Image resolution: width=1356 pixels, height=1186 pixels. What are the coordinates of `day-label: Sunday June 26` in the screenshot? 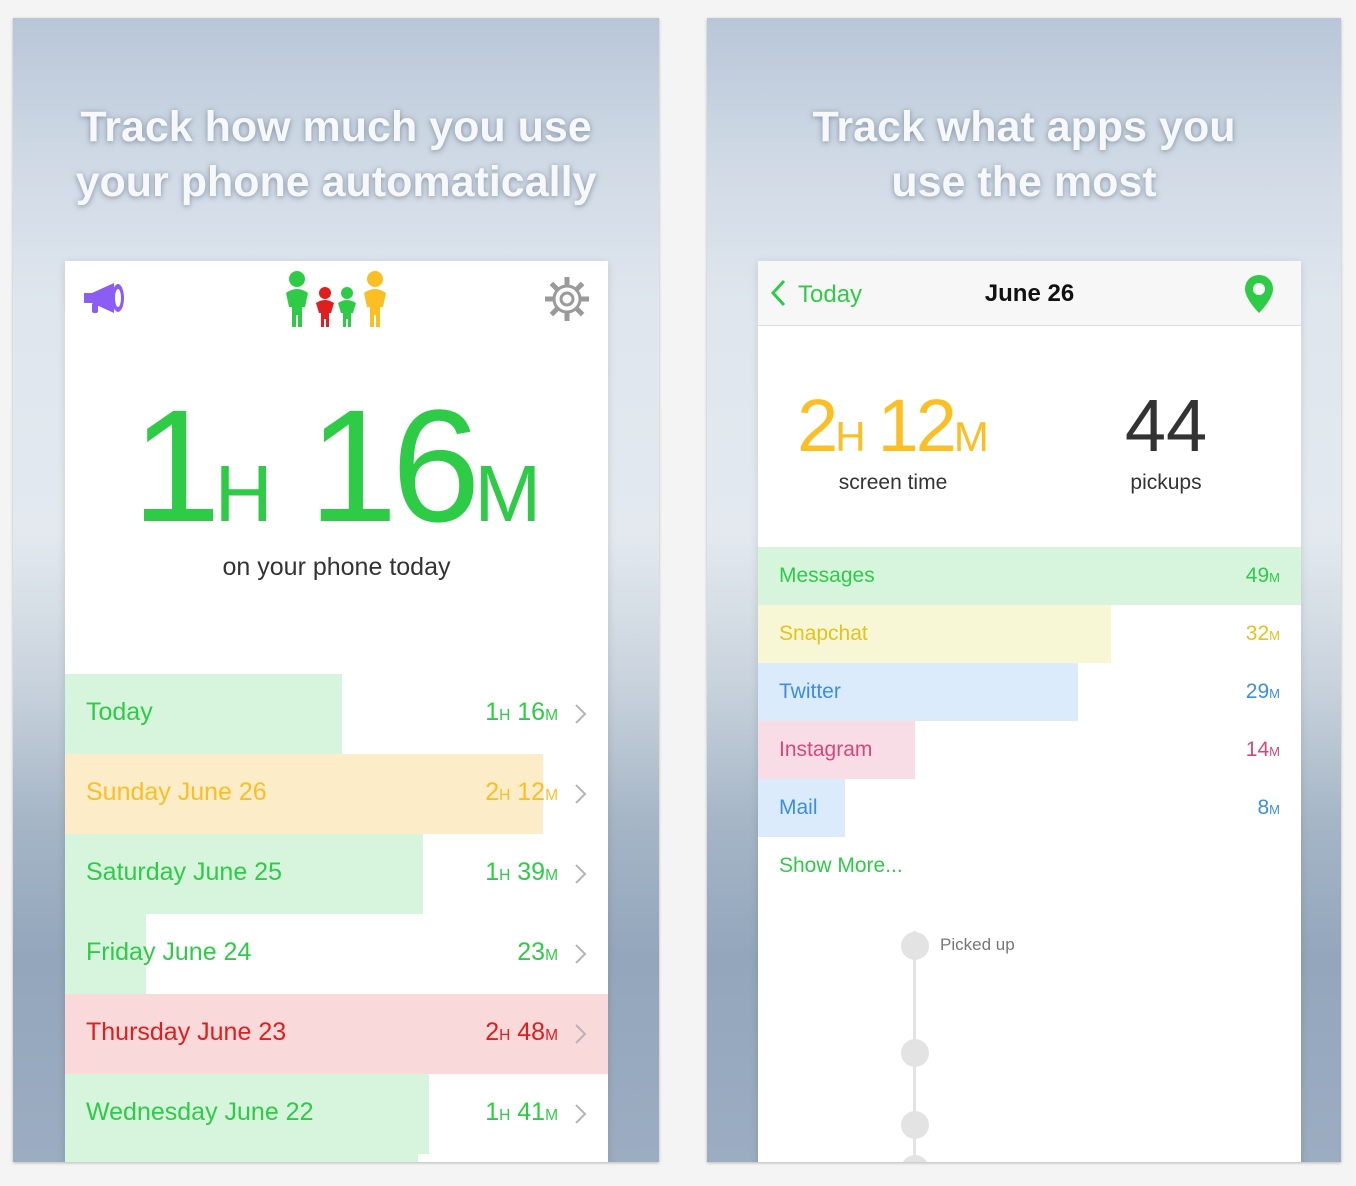 It's located at (176, 792).